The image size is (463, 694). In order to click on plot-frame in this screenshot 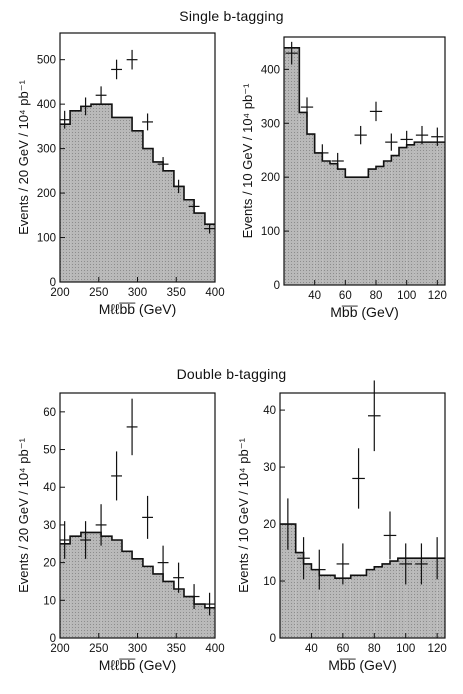, I will do `click(362, 515)`.